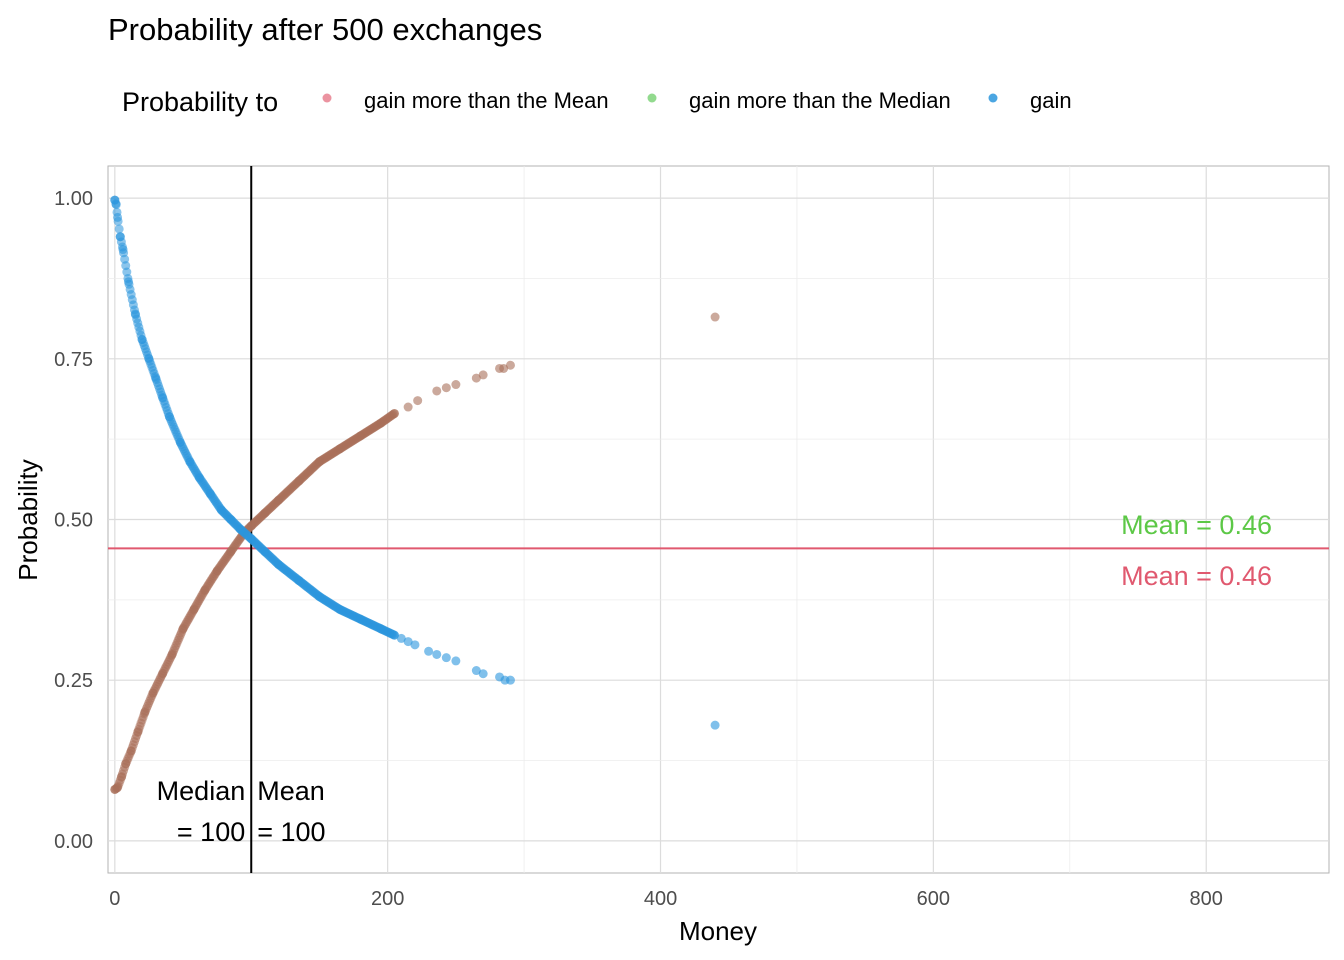 This screenshot has width=1344, height=960. I want to click on y-tick-label: 0.75, so click(73, 360).